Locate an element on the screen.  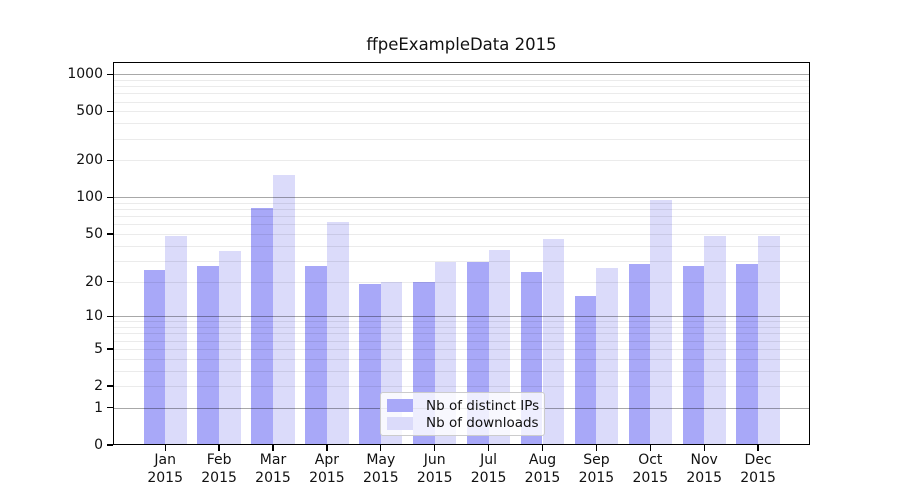
bar-downloads-sep is located at coordinates (607, 356).